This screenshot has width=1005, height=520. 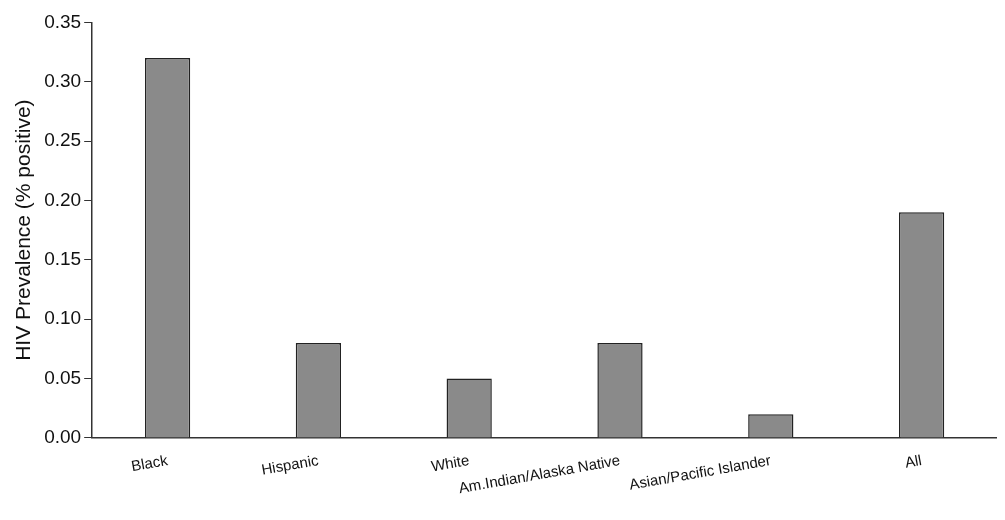 I want to click on x-tick-label: All, so click(x=913, y=461).